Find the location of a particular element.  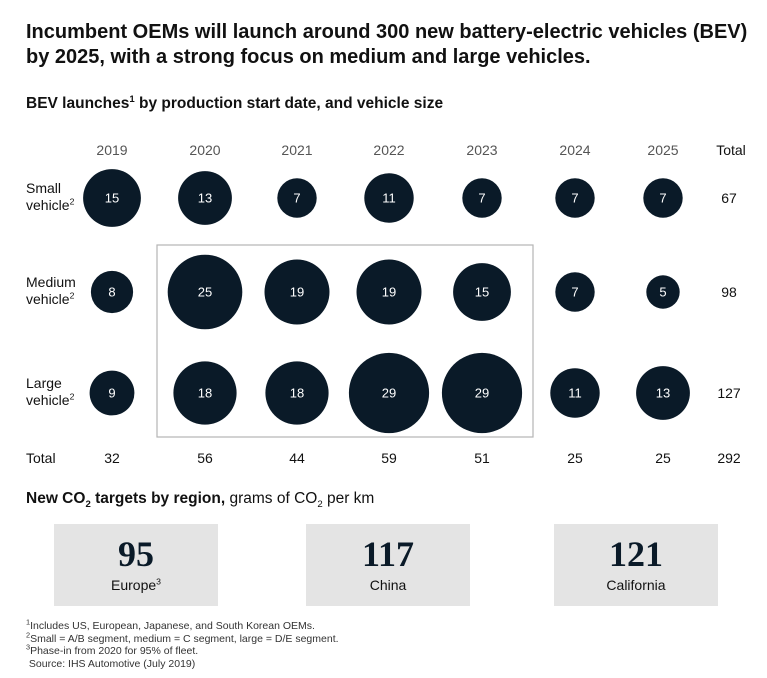

column-header-2024: 2024 is located at coordinates (574, 150).